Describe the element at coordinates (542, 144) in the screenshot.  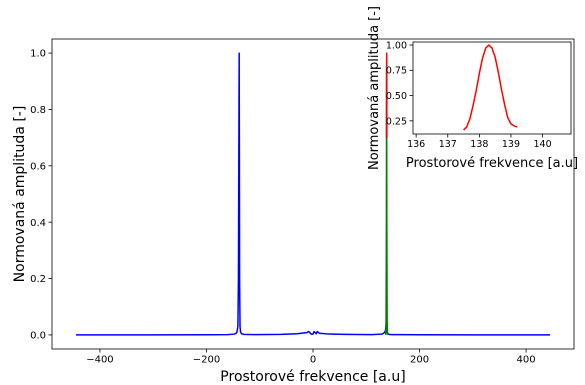
I see `inset-x-tick-label: 140` at that location.